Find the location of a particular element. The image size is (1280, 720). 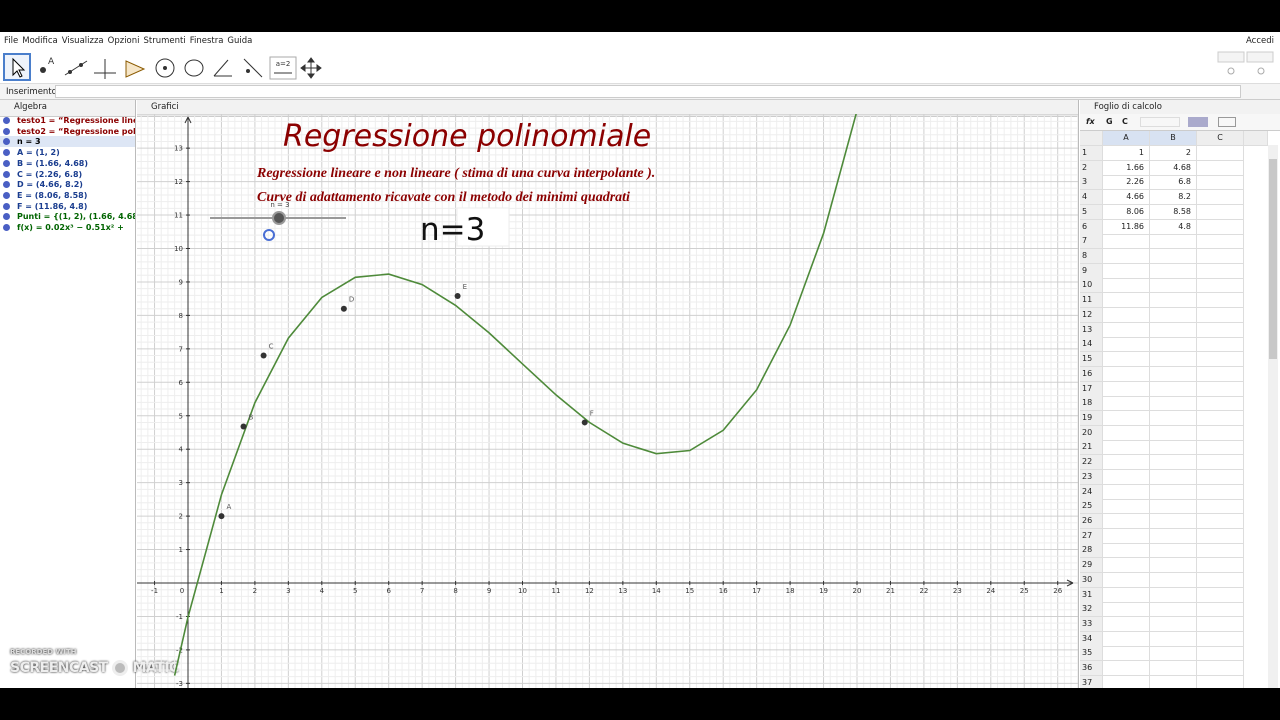

menu-item: Finestra is located at coordinates (206, 41).